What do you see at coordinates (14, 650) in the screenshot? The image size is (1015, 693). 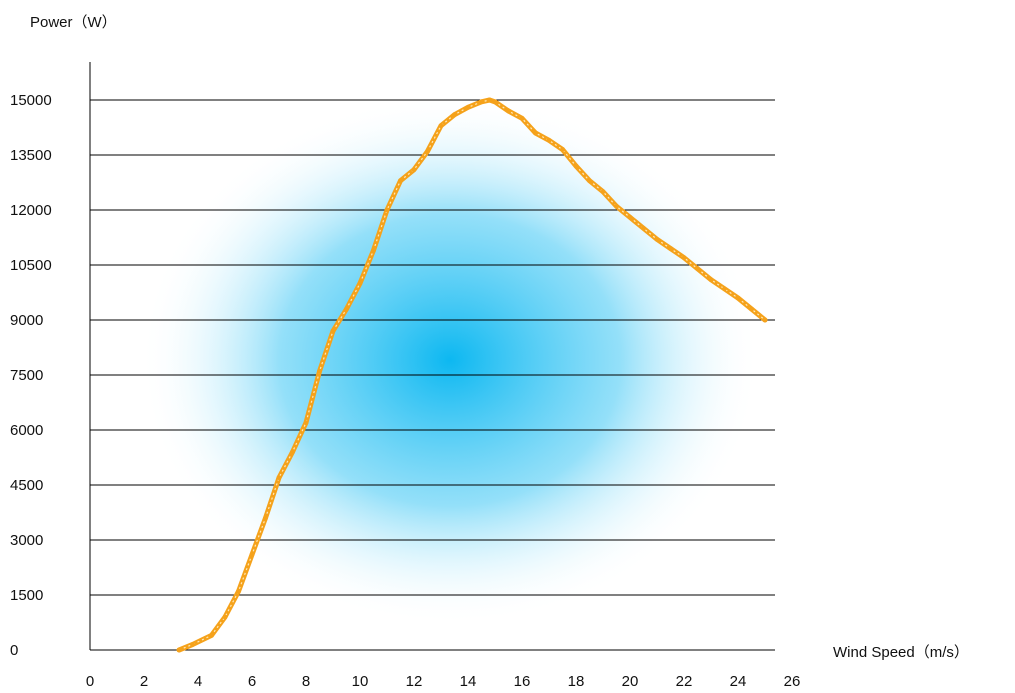 I see `y-tick-label: 0` at bounding box center [14, 650].